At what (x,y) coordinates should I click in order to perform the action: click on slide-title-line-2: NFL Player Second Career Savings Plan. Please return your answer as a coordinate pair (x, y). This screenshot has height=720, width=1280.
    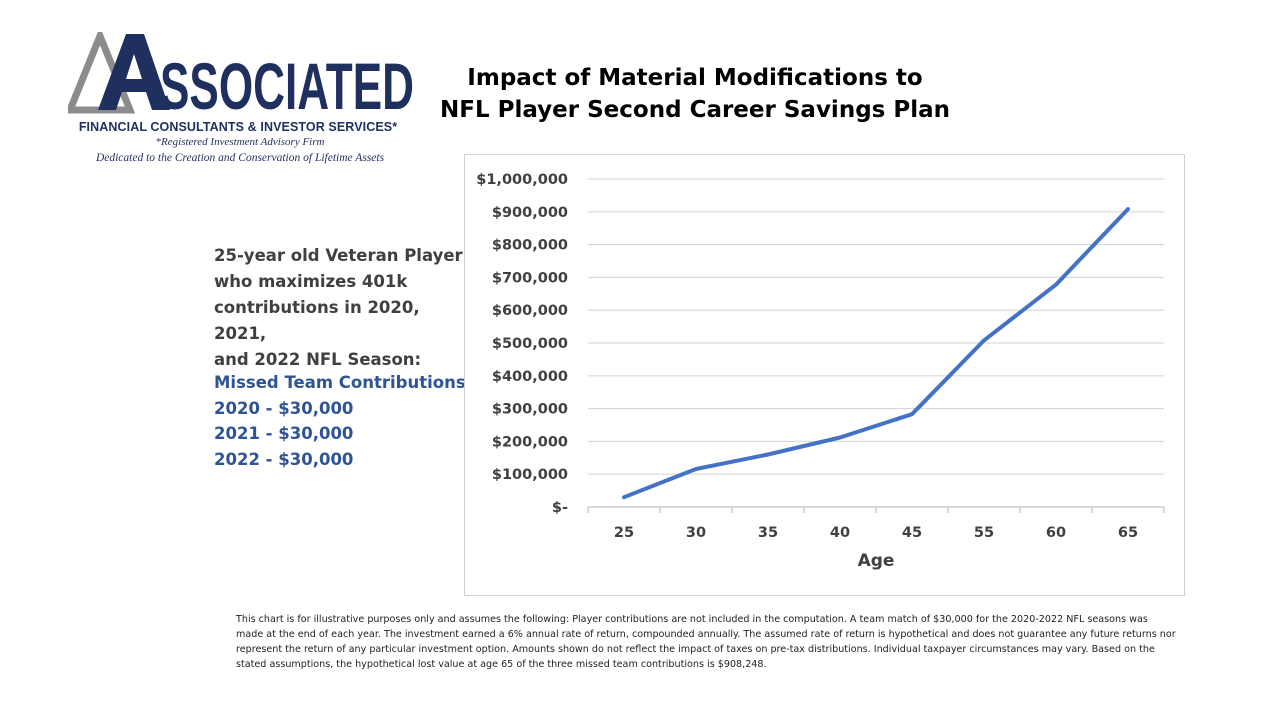
    Looking at the image, I should click on (695, 110).